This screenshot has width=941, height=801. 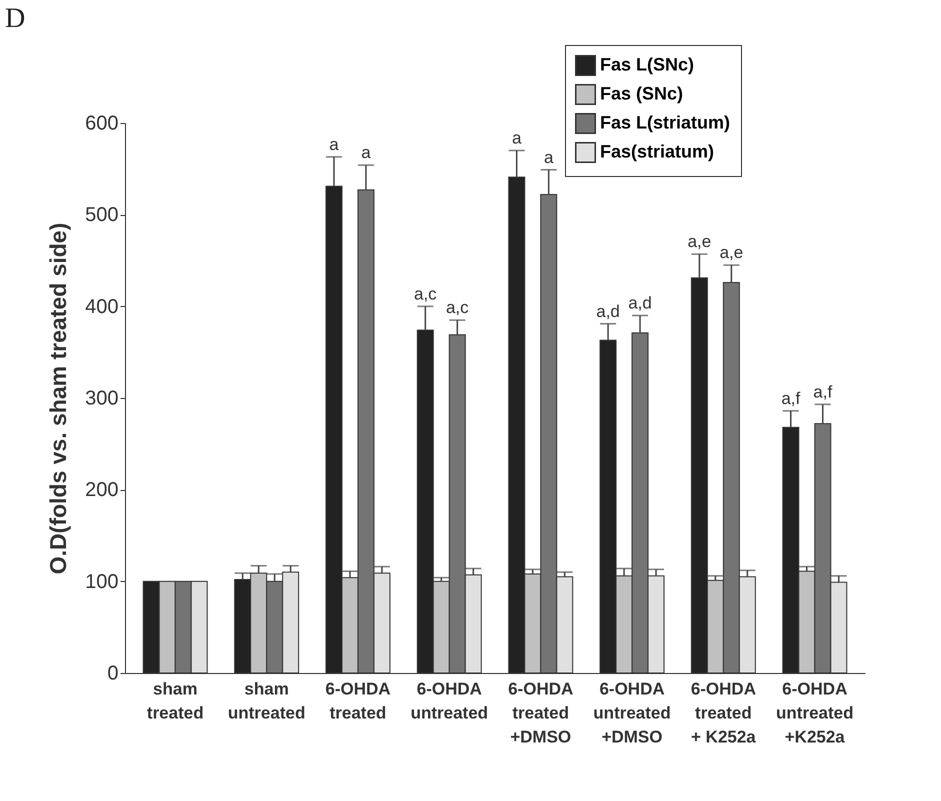 I want to click on y-tick-label: 100, so click(x=101, y=581).